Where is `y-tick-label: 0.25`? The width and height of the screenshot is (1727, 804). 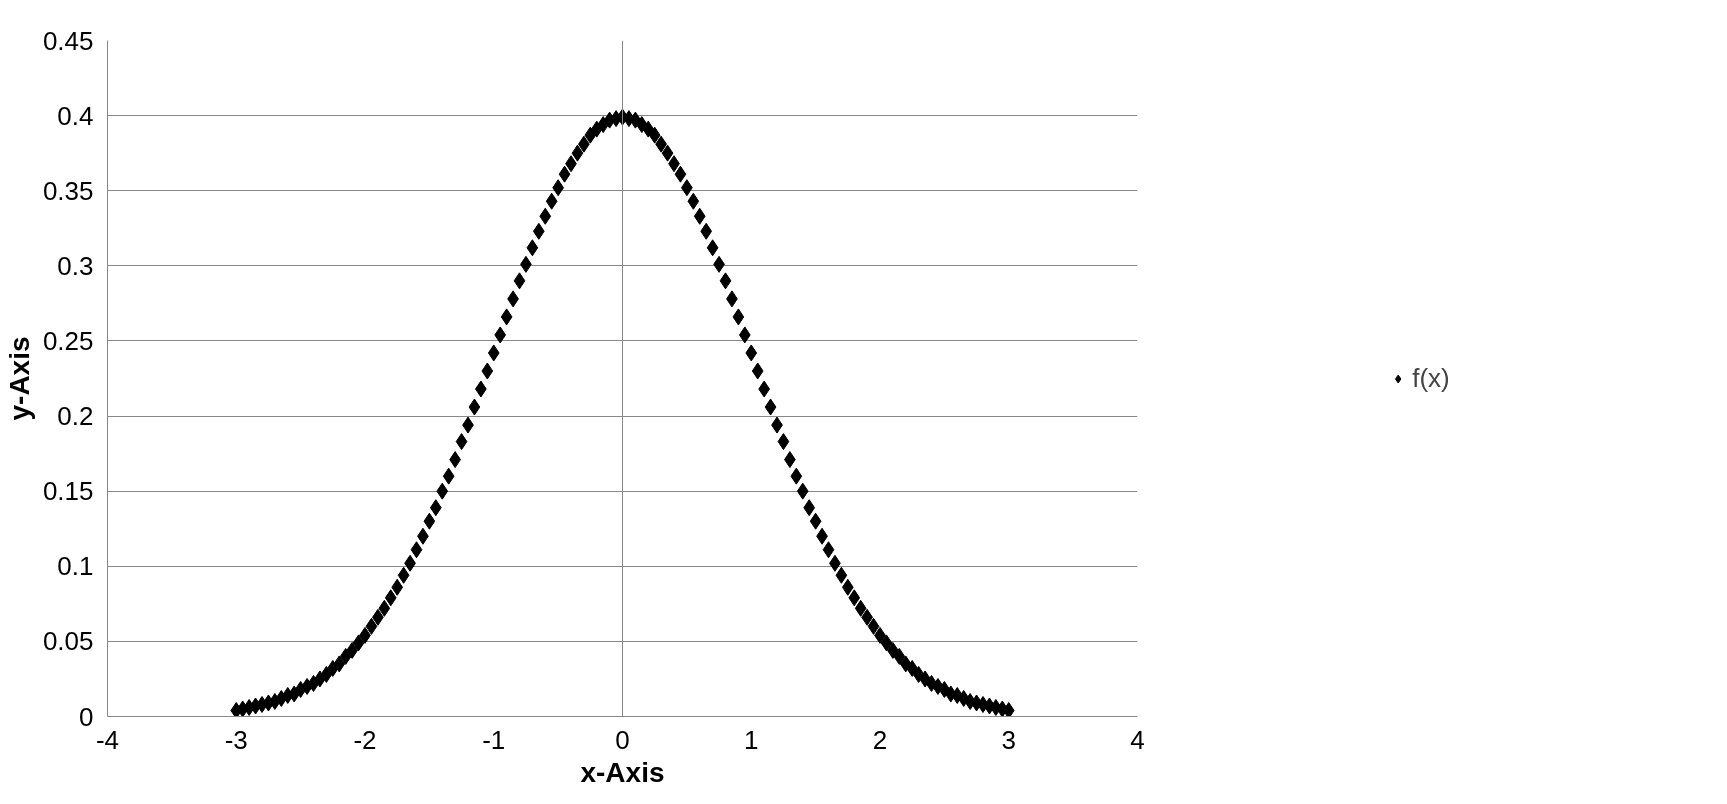 y-tick-label: 0.25 is located at coordinates (68, 340).